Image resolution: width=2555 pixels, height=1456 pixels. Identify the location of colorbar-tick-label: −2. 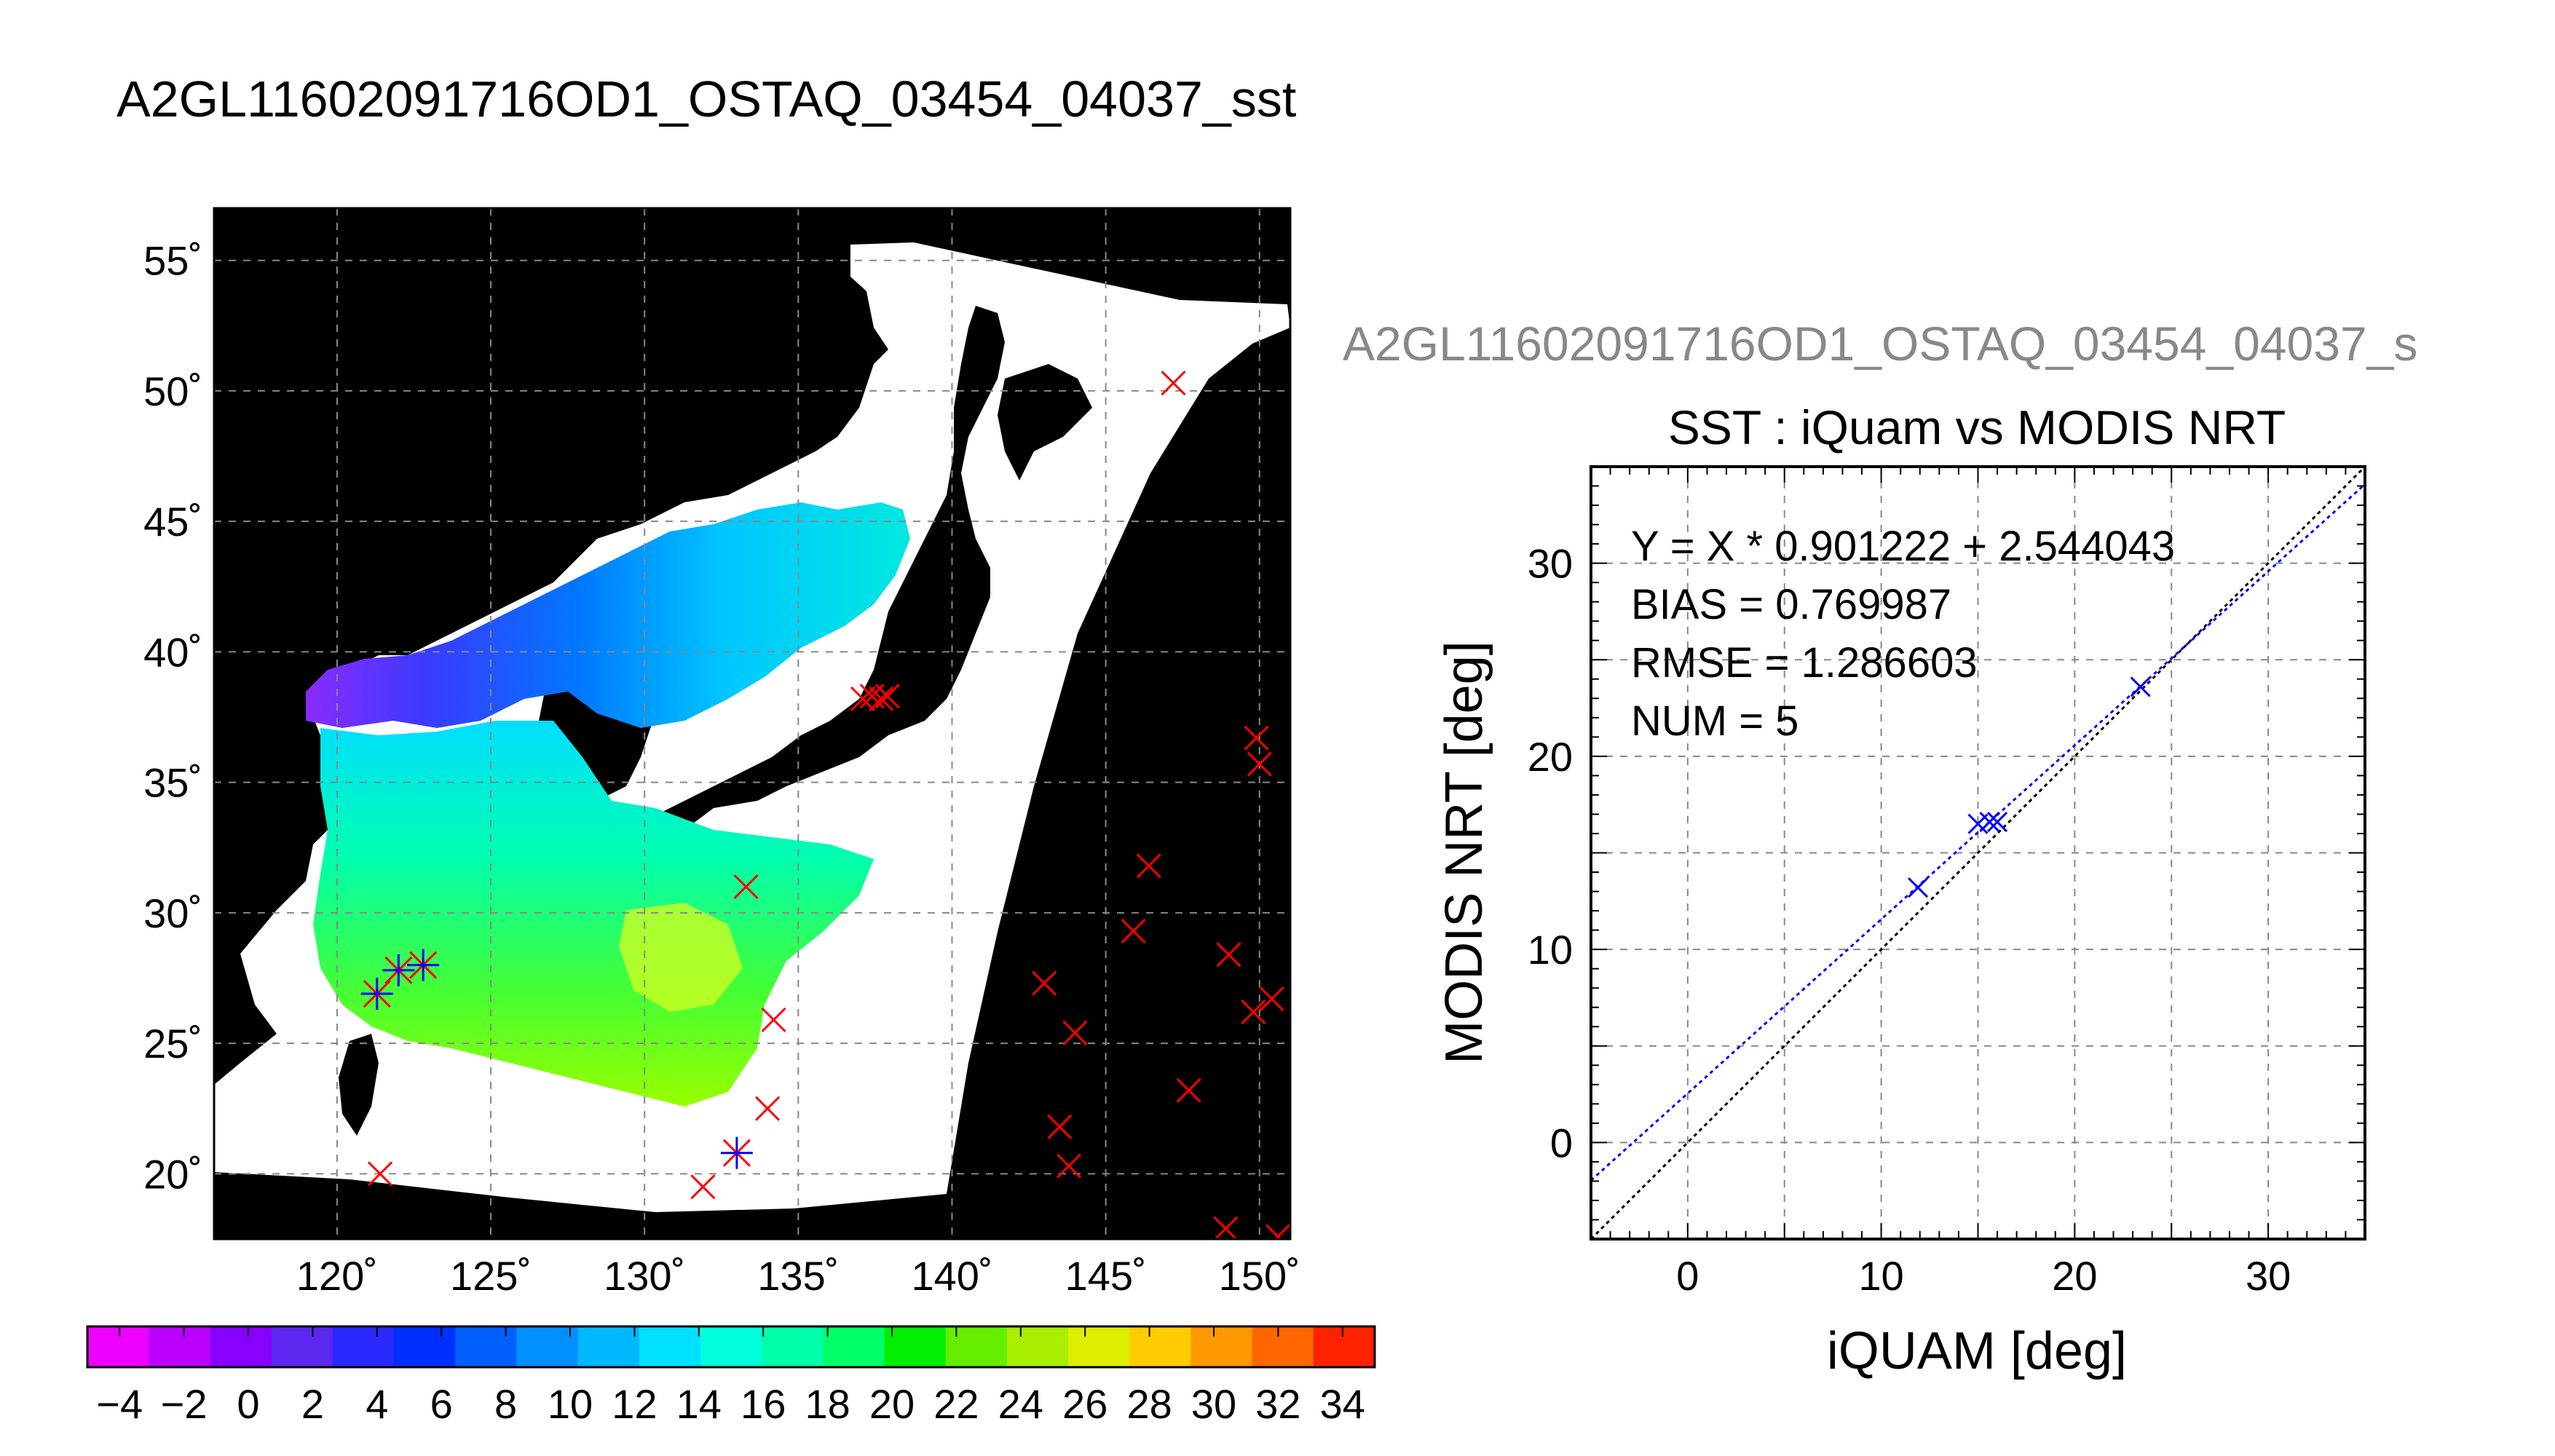
(184, 1404).